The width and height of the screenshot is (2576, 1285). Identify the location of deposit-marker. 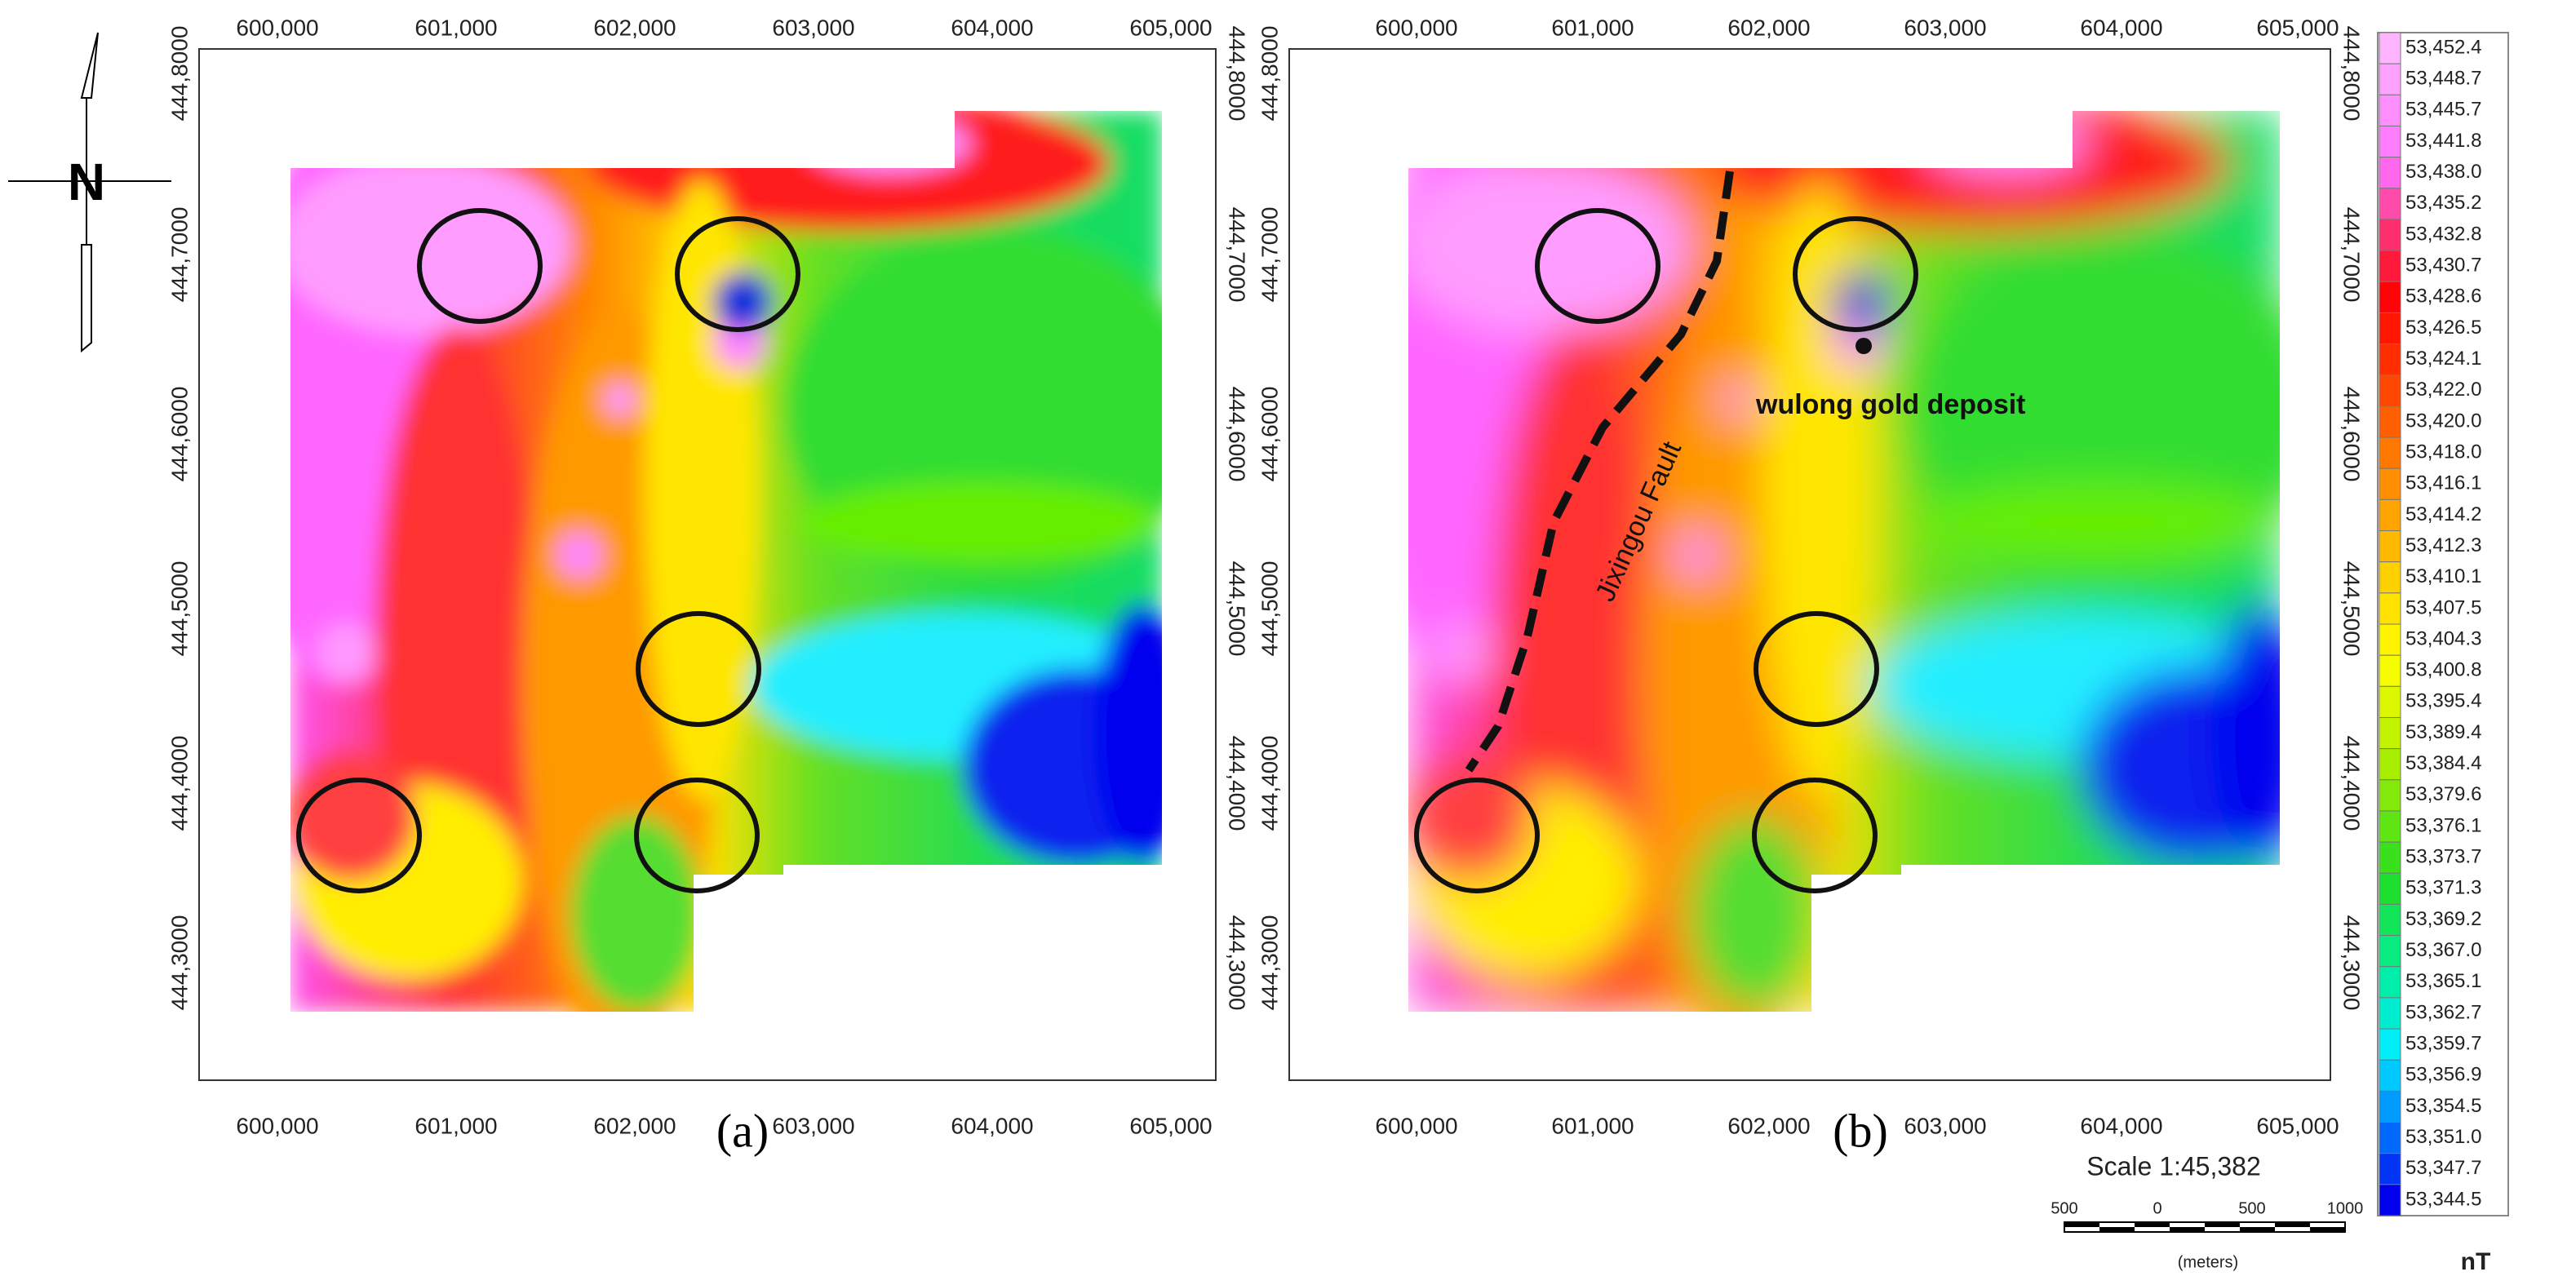
(1864, 346).